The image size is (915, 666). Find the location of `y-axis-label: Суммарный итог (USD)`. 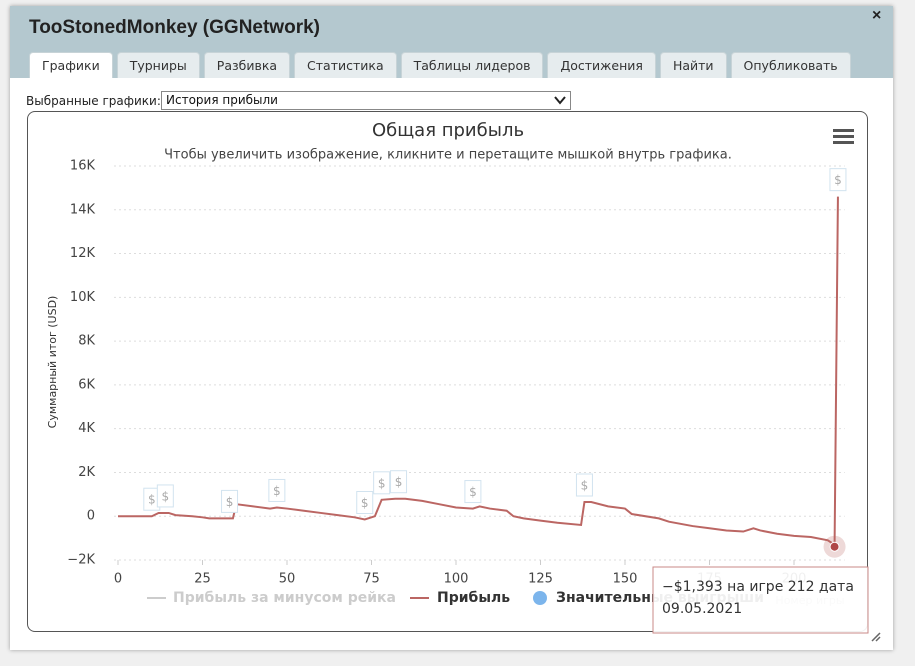

y-axis-label: Суммарный итог (USD) is located at coordinates (52, 362).